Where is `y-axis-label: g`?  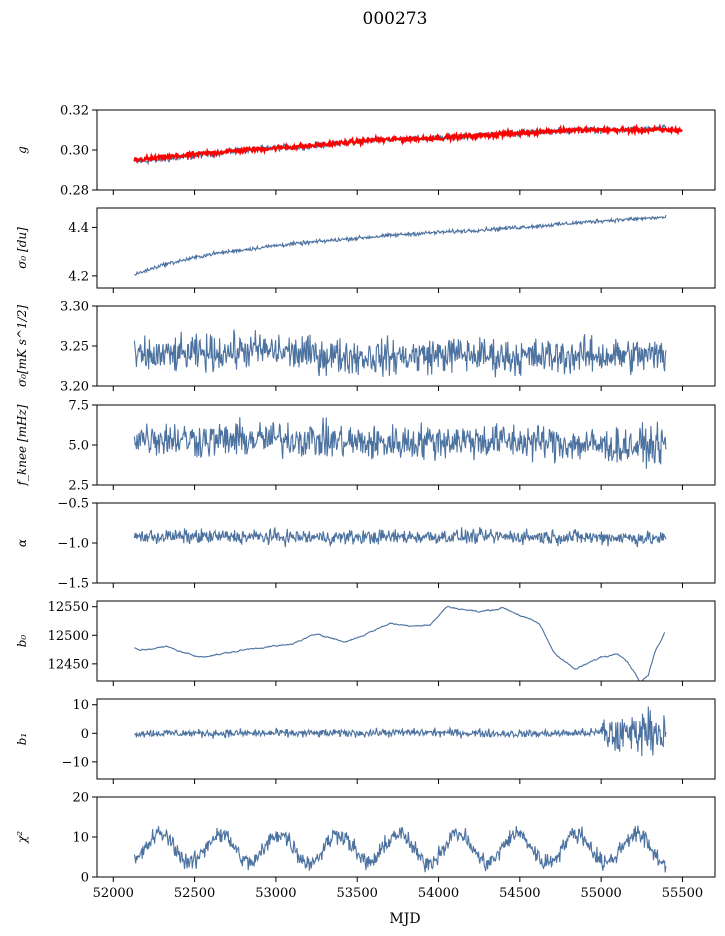 y-axis-label: g is located at coordinates (22, 150).